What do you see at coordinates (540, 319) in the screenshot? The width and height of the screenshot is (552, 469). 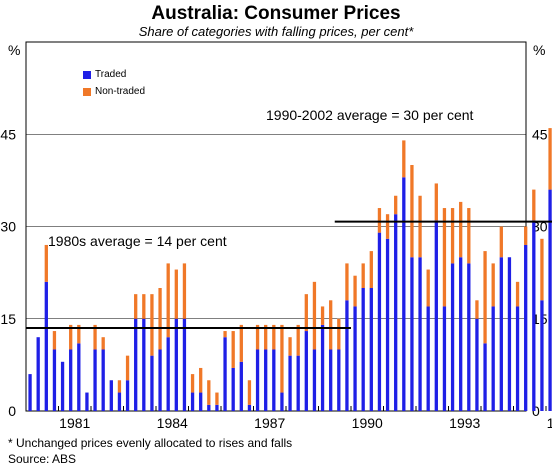 I see `y-tick-label-right: 15` at bounding box center [540, 319].